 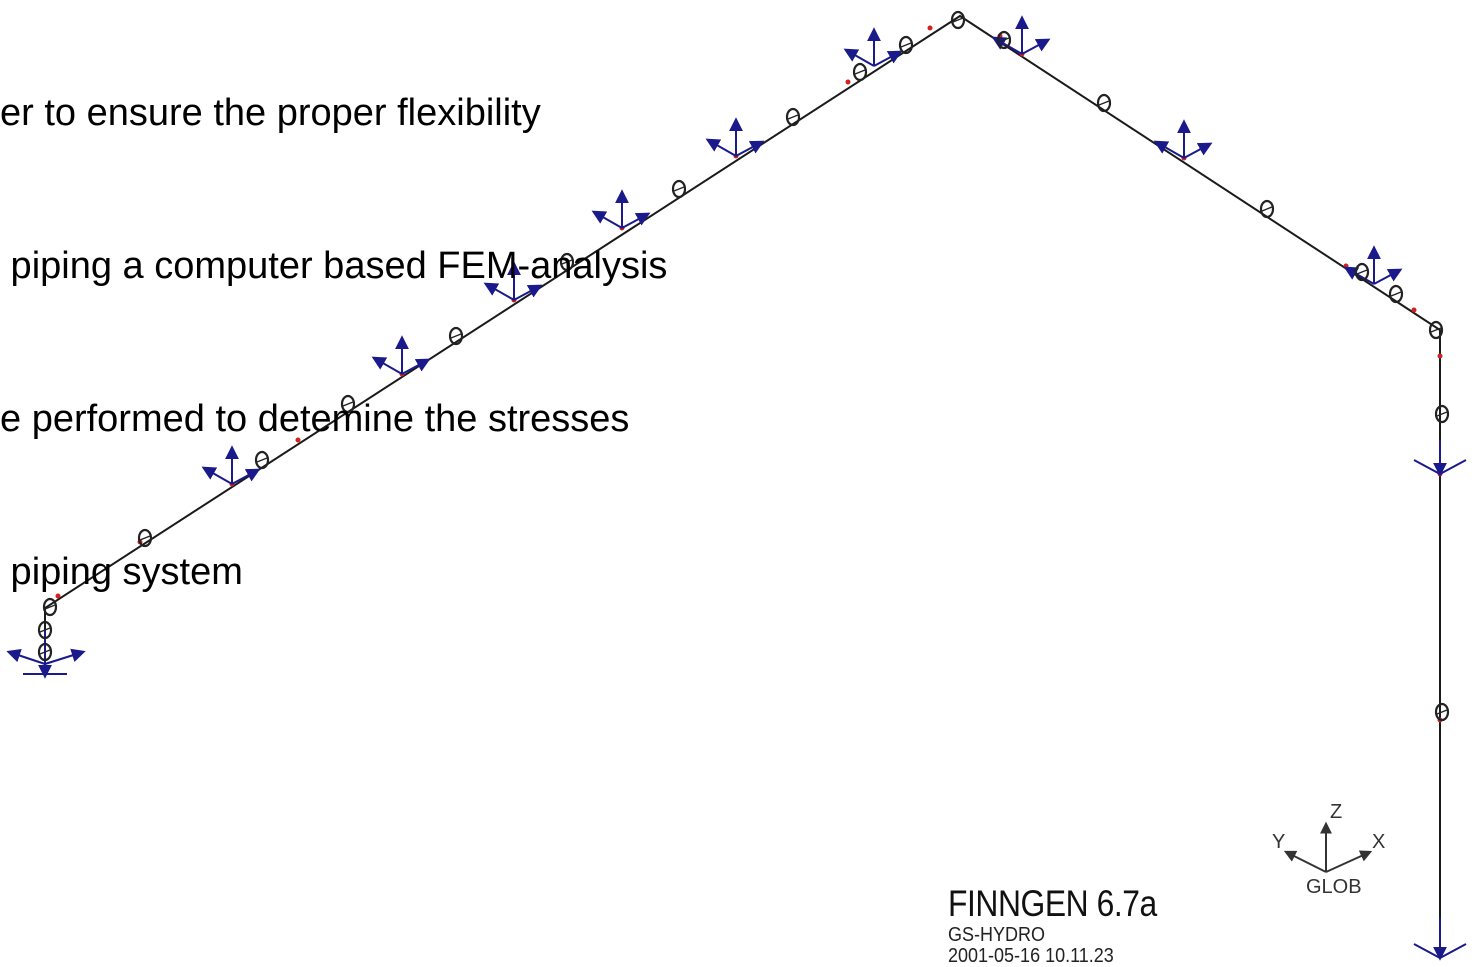 What do you see at coordinates (1278, 842) in the screenshot?
I see `axis-y-label: Y` at bounding box center [1278, 842].